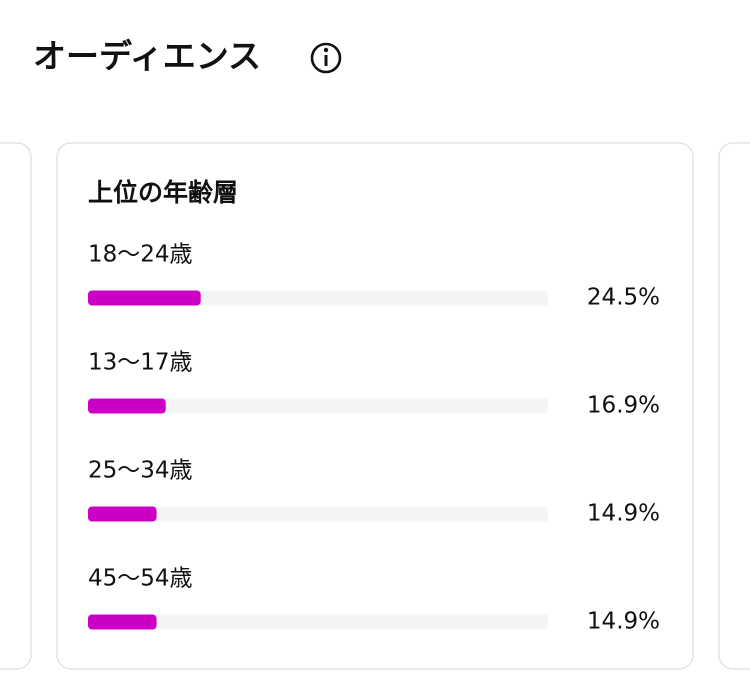 The width and height of the screenshot is (750, 691). What do you see at coordinates (163, 192) in the screenshot?
I see `card-title: 上位の年齢層` at bounding box center [163, 192].